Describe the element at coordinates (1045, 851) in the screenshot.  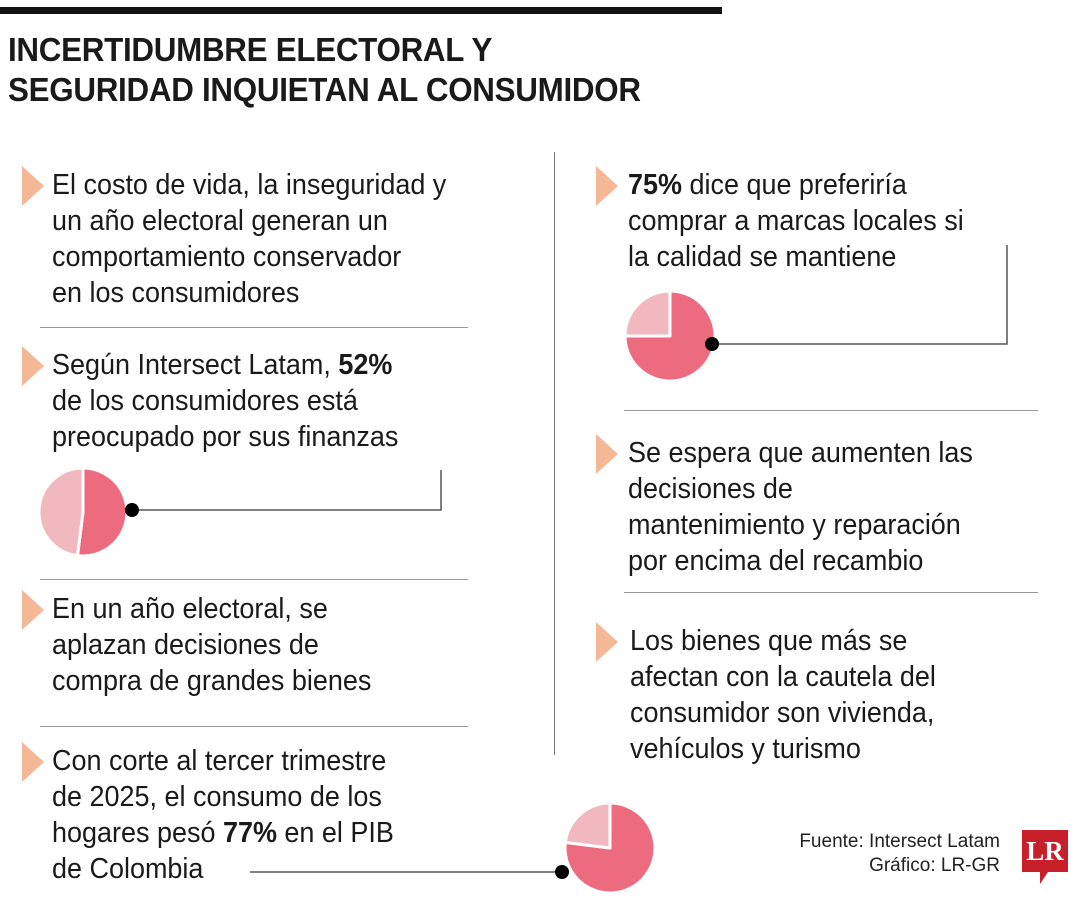
I see `lr-logo: LR` at that location.